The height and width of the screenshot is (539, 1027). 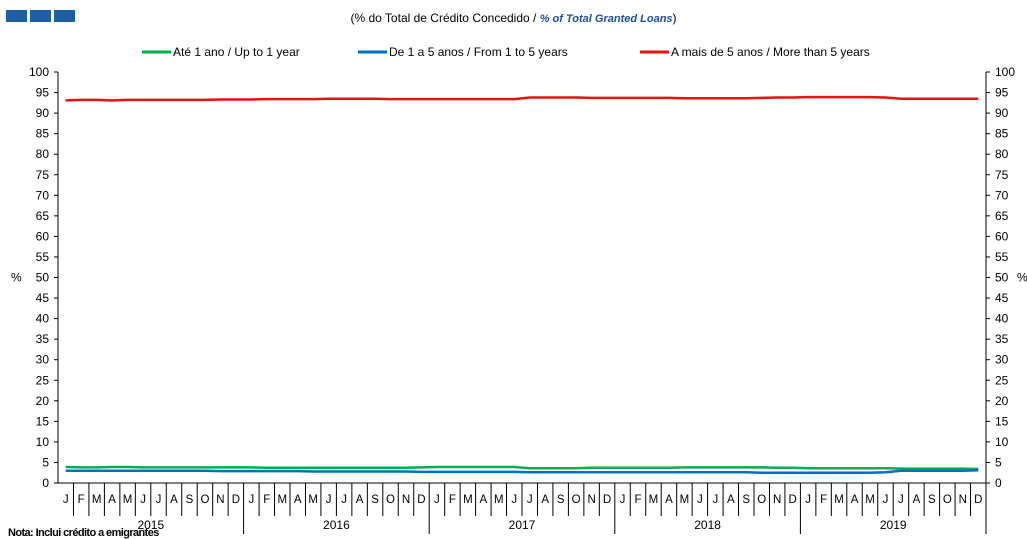 I want to click on year-label: 2016, so click(x=336, y=525).